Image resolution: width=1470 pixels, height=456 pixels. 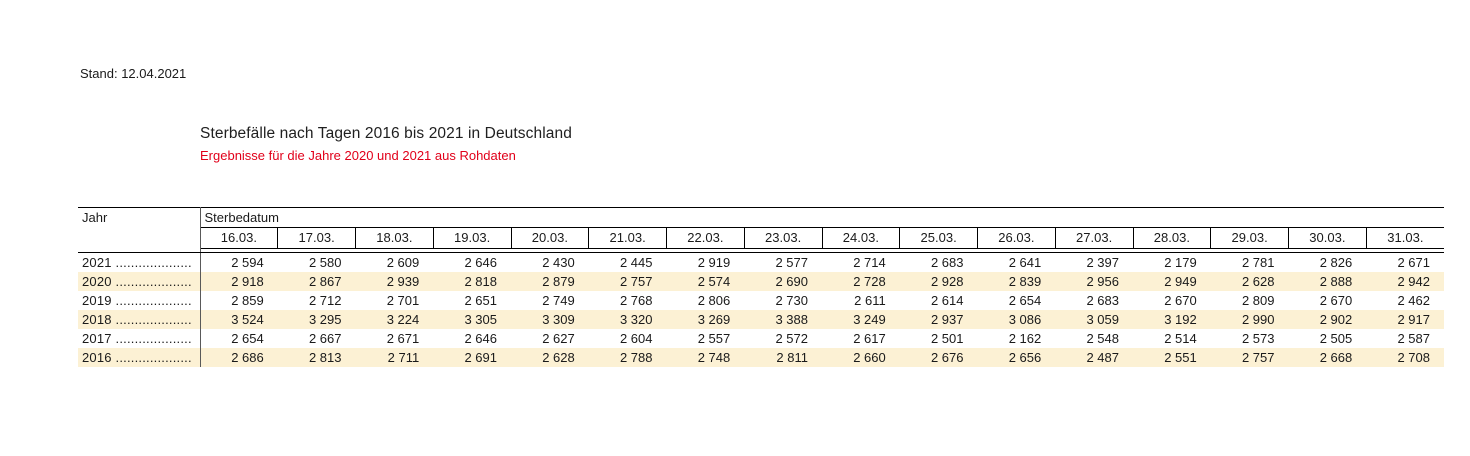 What do you see at coordinates (861, 357) in the screenshot?
I see `table-cell: 2 660` at bounding box center [861, 357].